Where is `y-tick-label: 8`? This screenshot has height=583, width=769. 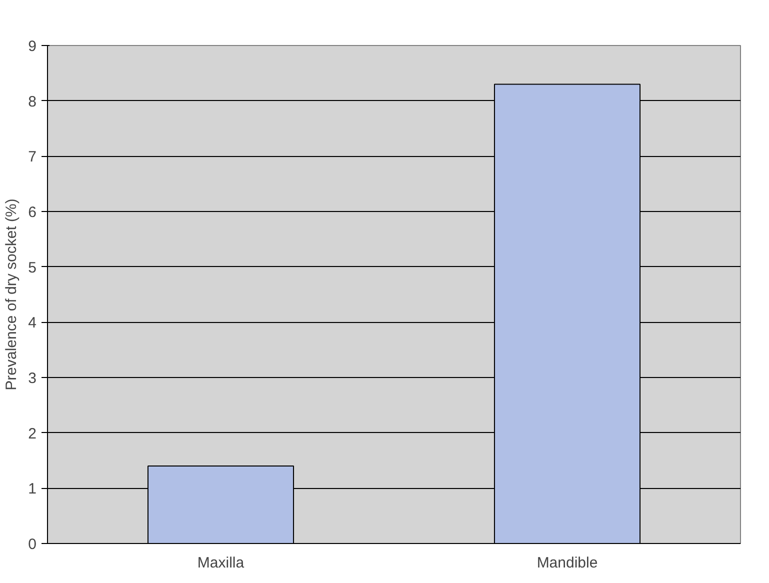 y-tick-label: 8 is located at coordinates (32, 101).